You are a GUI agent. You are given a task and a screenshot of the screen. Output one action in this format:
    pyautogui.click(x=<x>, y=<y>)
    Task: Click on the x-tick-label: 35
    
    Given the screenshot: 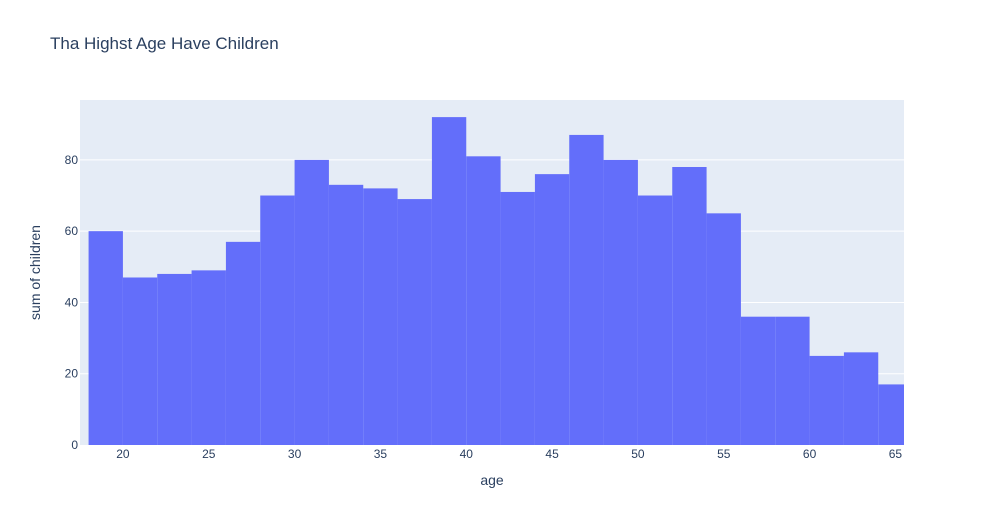 What is the action you would take?
    pyautogui.click(x=381, y=454)
    